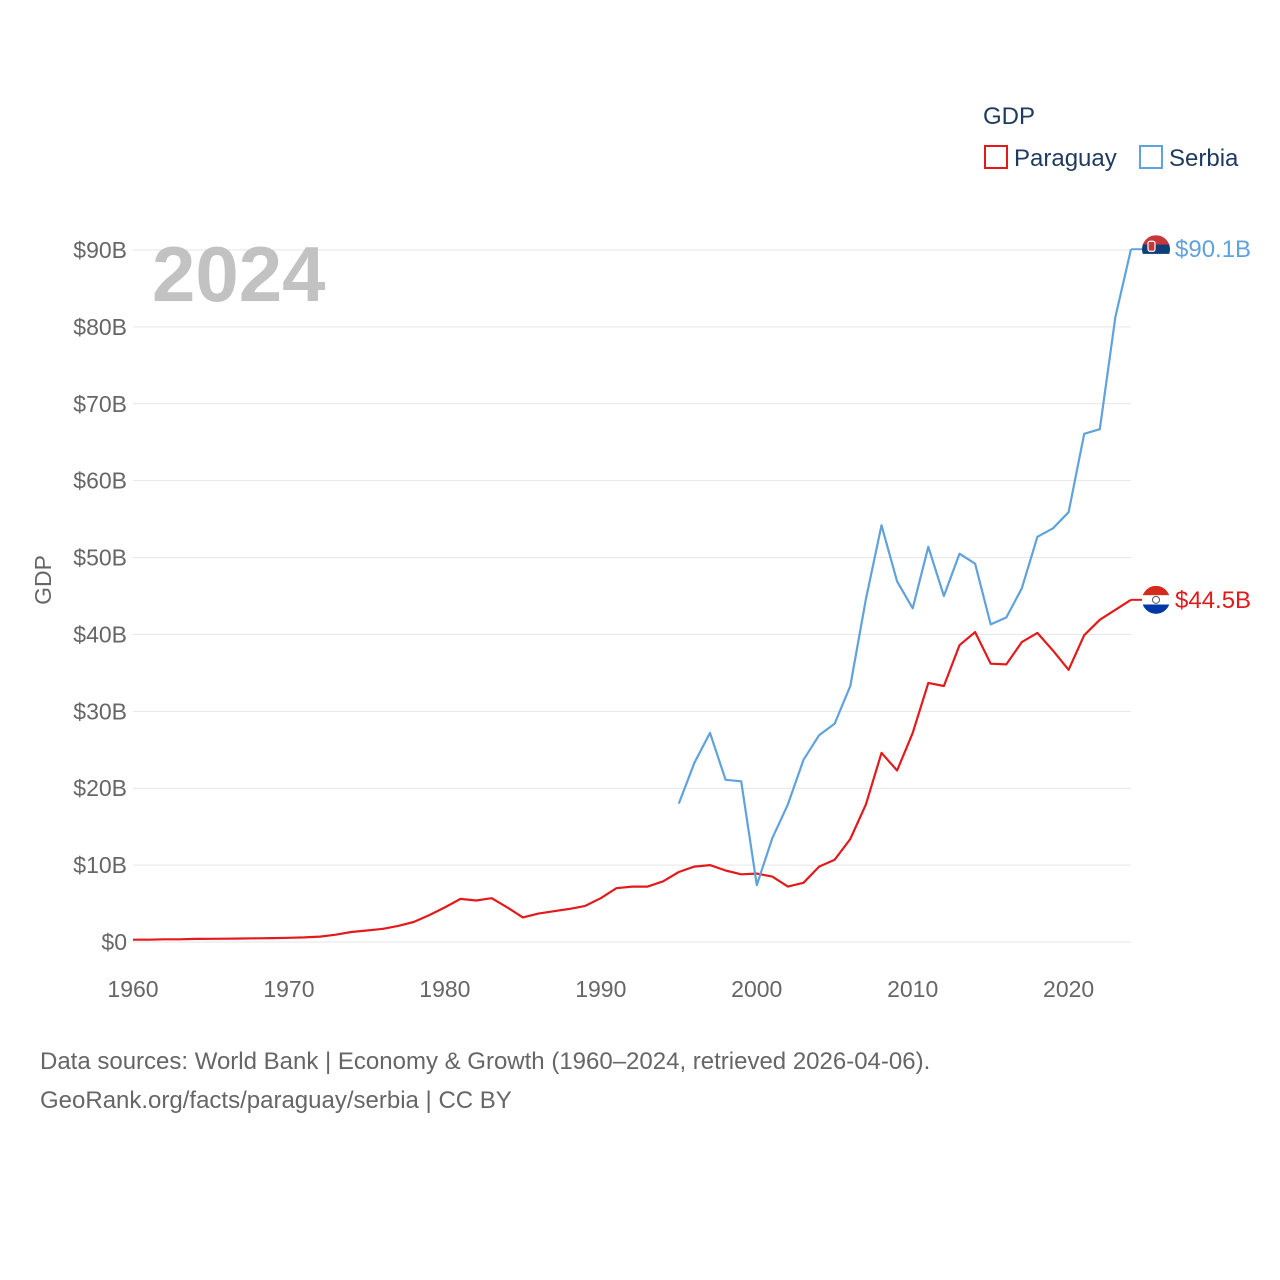 This screenshot has width=1280, height=1280. I want to click on y-axis-title: GDP, so click(43, 580).